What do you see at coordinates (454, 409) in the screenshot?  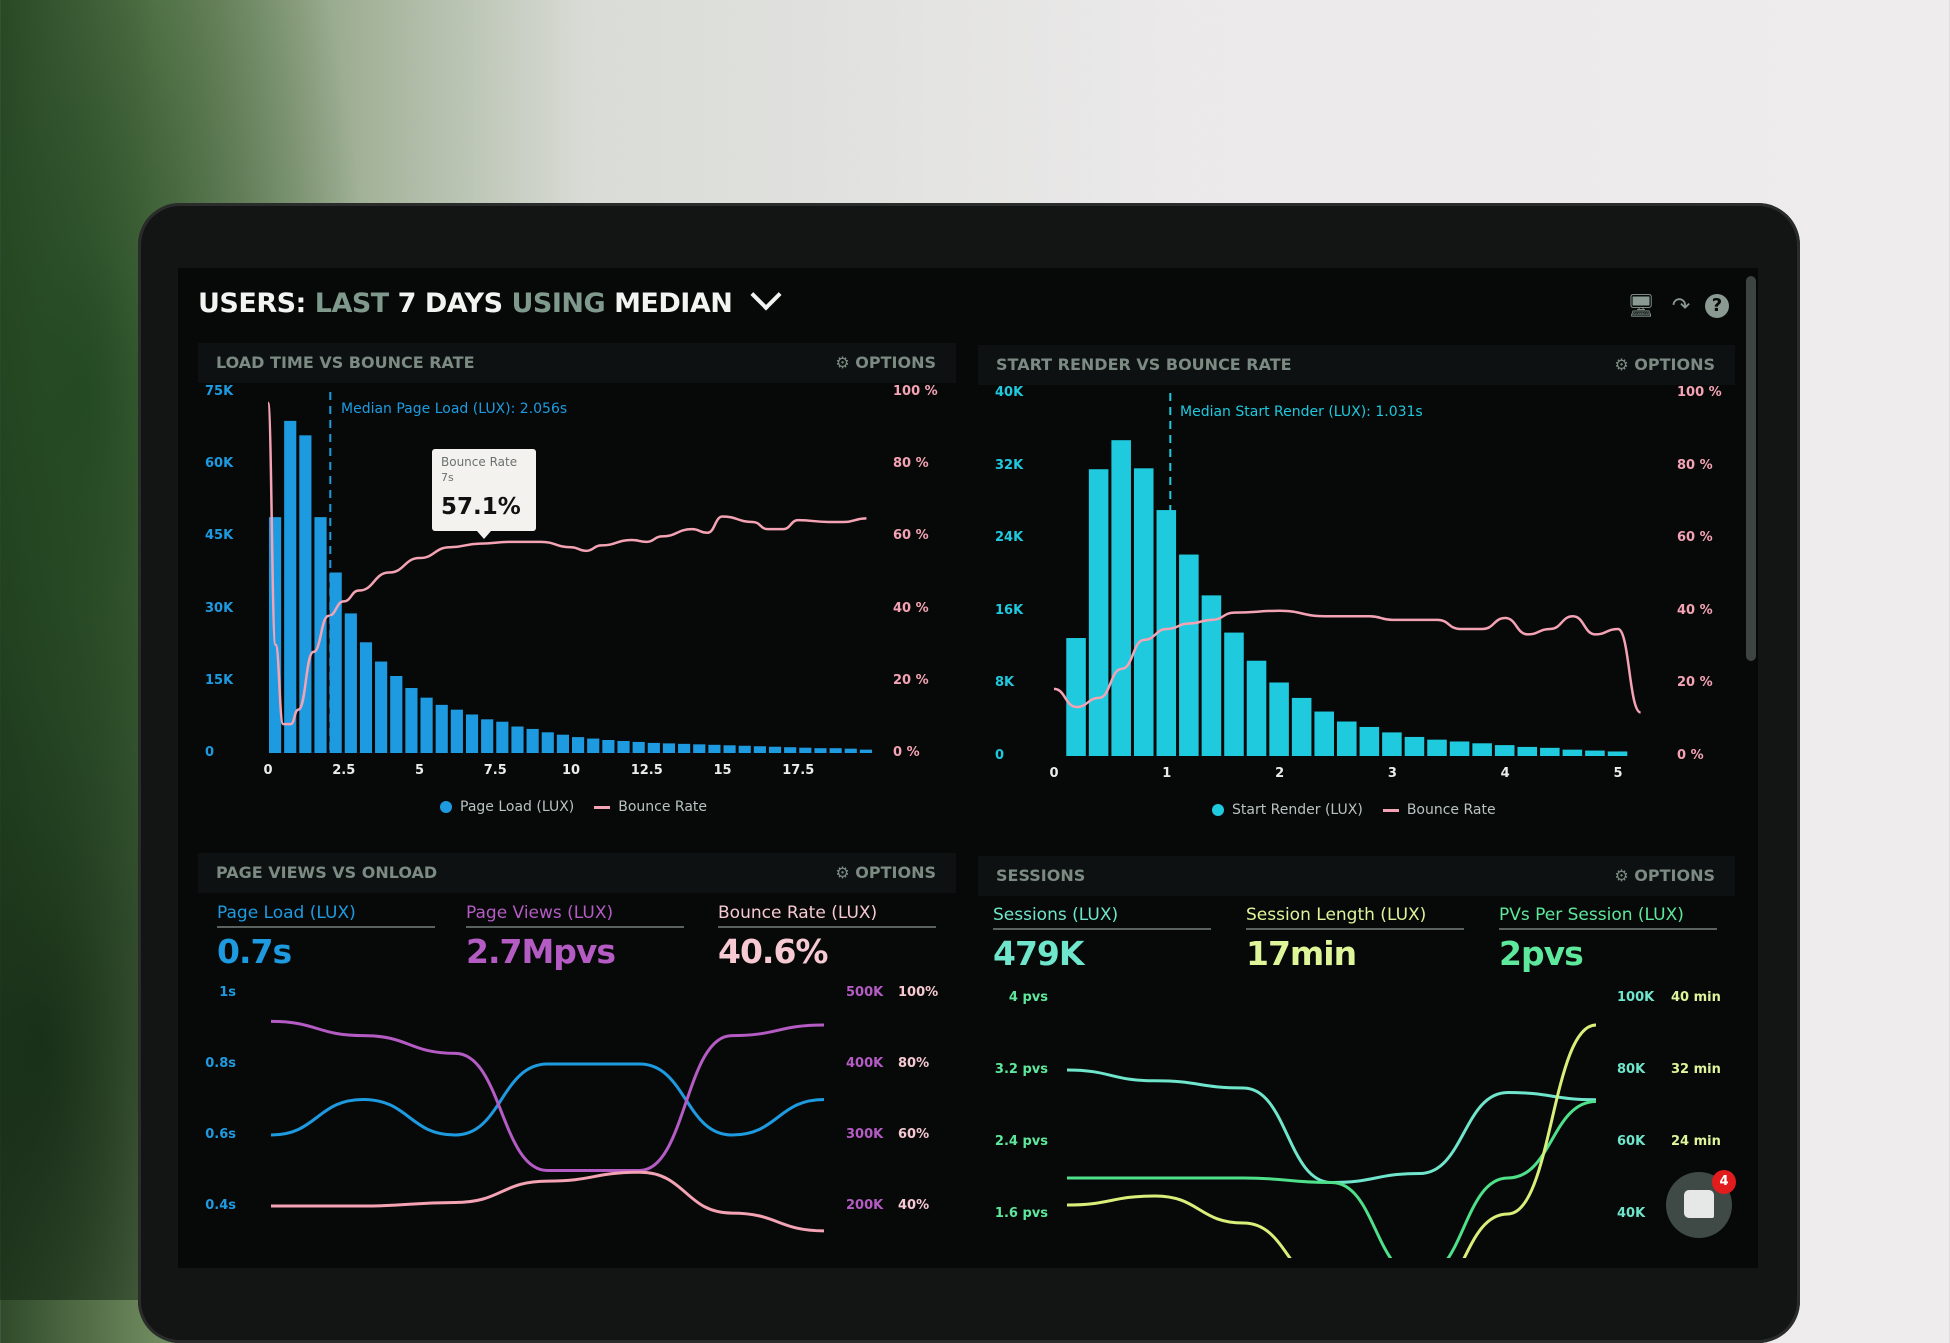 I see `median-label: Median Page Load (LUX): 2.056s` at bounding box center [454, 409].